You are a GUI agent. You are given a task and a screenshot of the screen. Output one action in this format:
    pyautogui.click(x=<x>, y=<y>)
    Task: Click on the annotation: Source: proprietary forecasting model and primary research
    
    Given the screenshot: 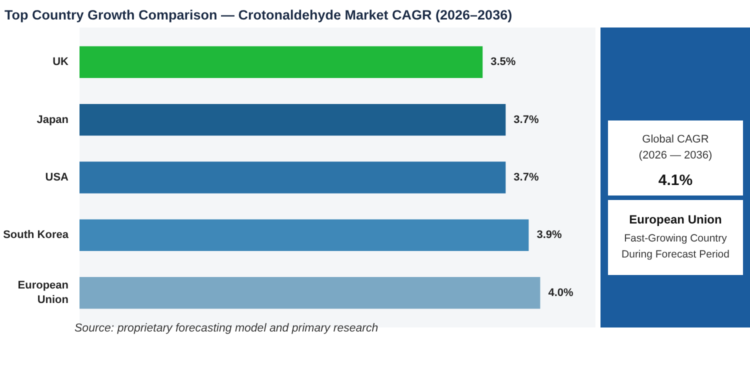 What is the action you would take?
    pyautogui.click(x=226, y=328)
    